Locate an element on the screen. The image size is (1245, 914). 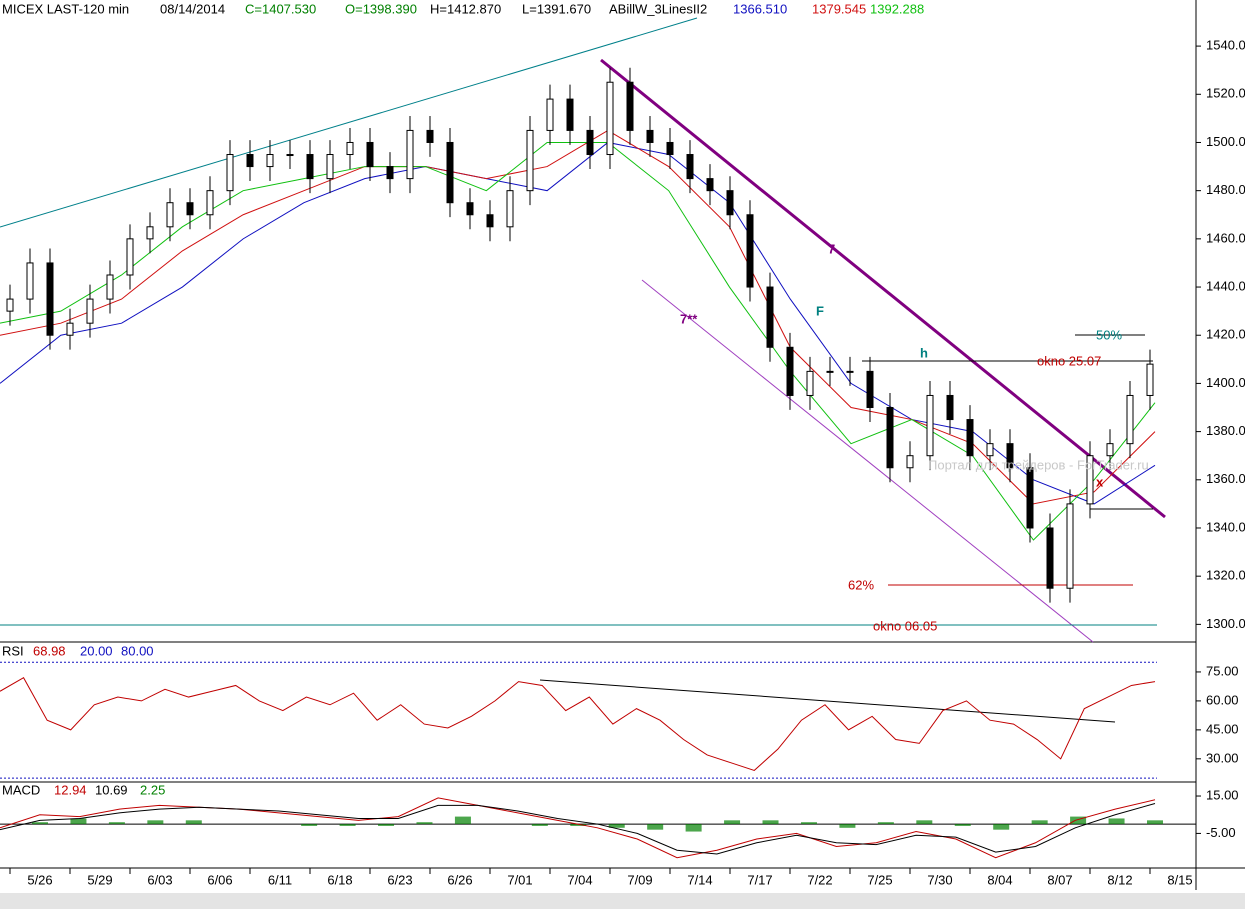
ma-value: 1379.545 is located at coordinates (839, 8).